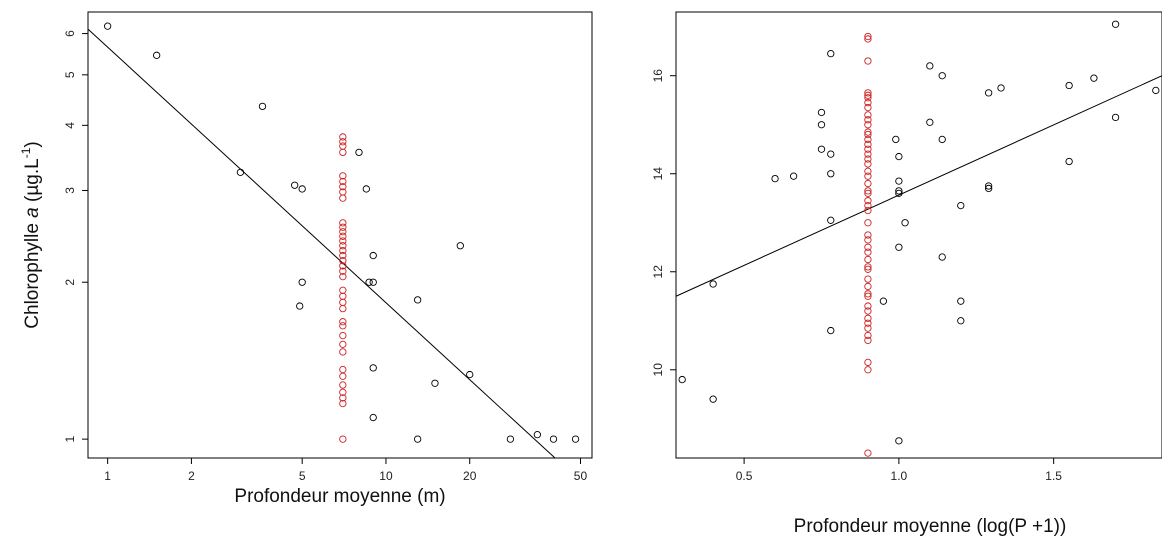  I want to click on y-title-italic: a, so click(32, 212).